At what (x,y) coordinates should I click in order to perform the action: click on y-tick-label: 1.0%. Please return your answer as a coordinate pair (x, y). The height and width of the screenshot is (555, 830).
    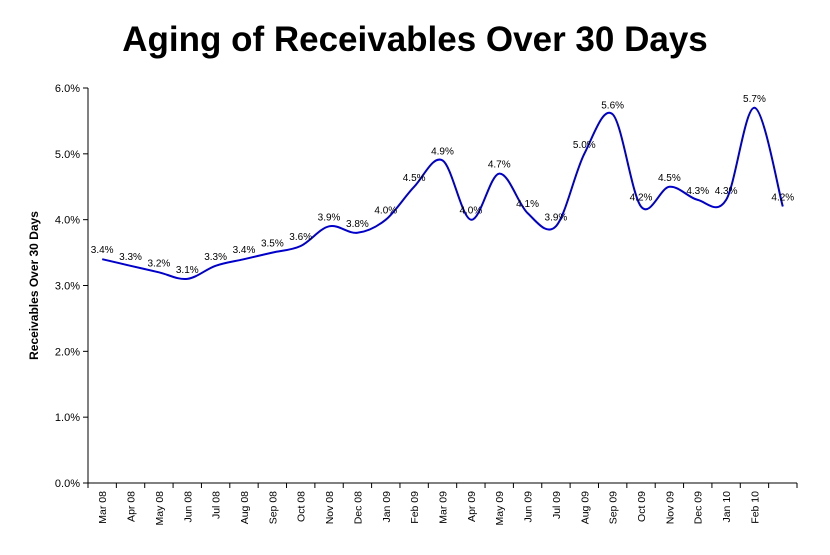
    Looking at the image, I should click on (67, 418).